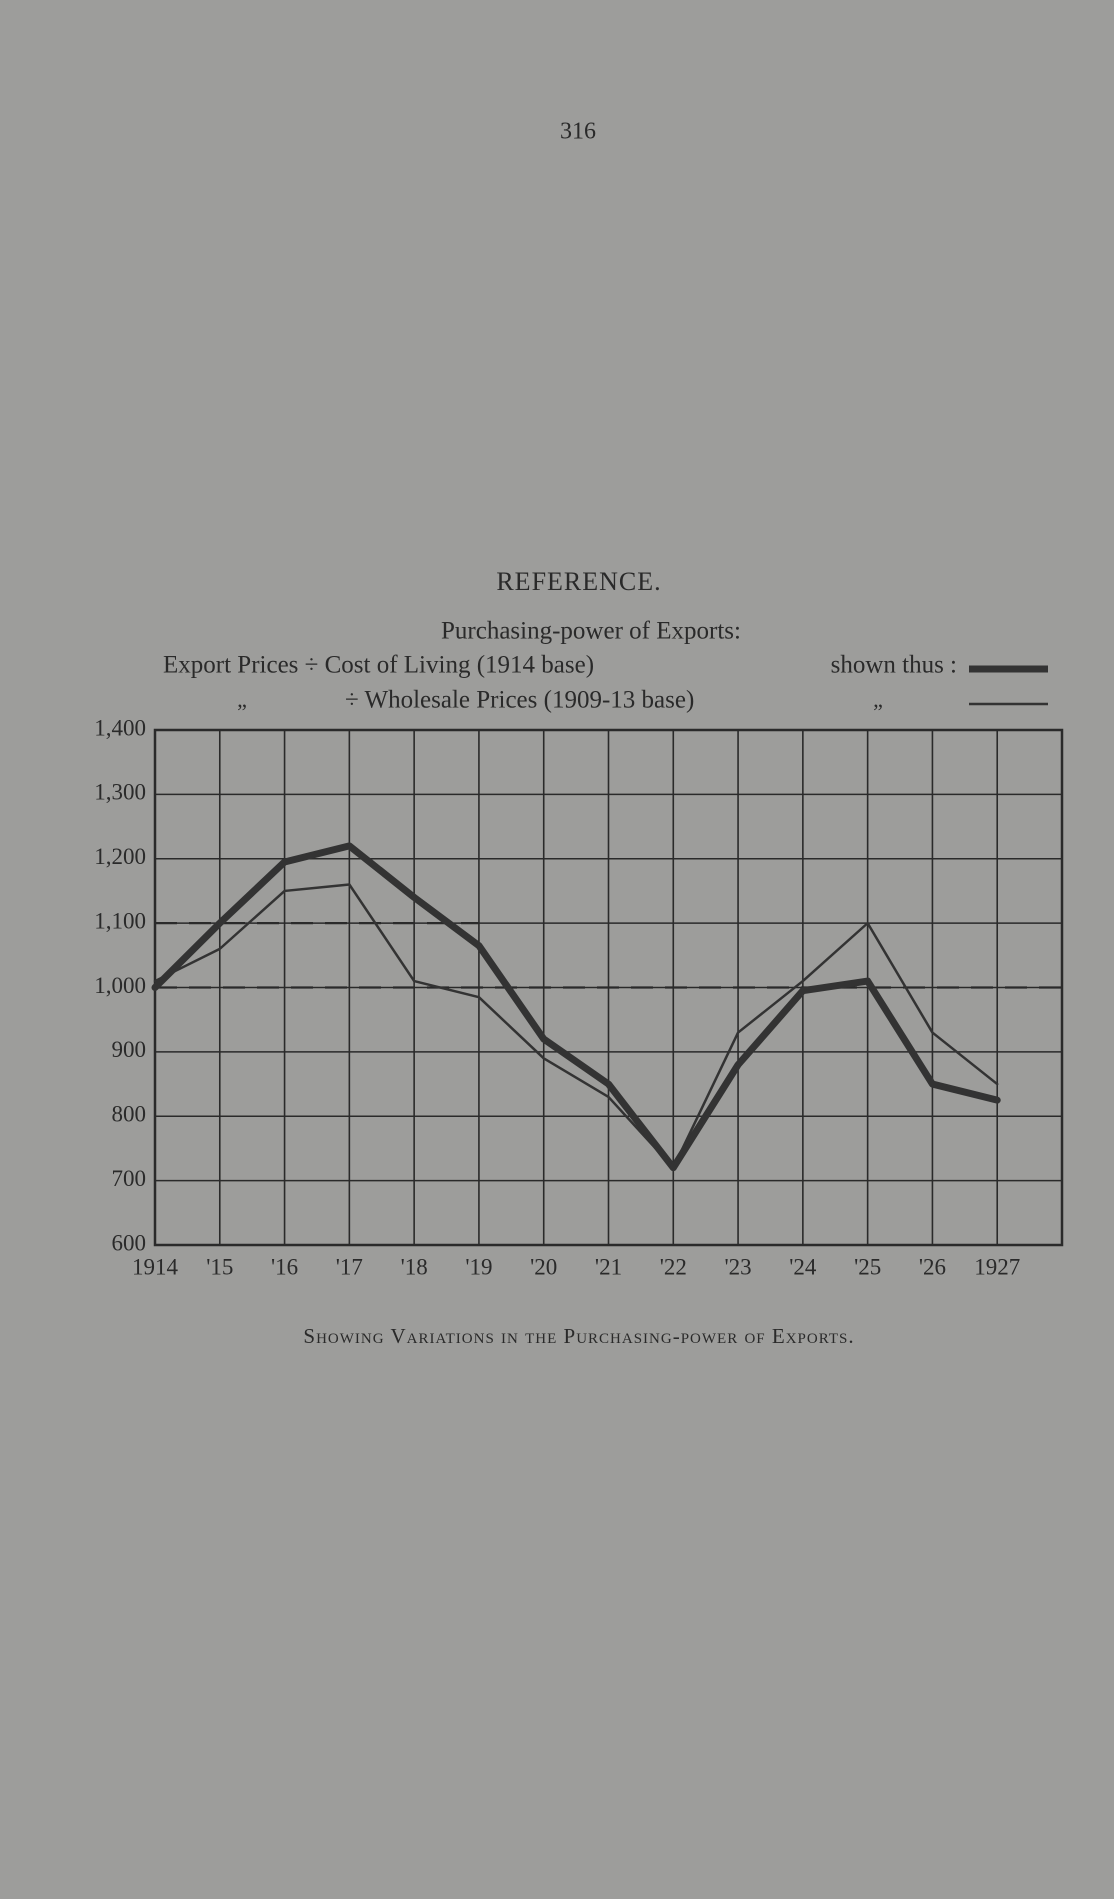  What do you see at coordinates (673, 1266) in the screenshot?
I see `x-tick-label: '22` at bounding box center [673, 1266].